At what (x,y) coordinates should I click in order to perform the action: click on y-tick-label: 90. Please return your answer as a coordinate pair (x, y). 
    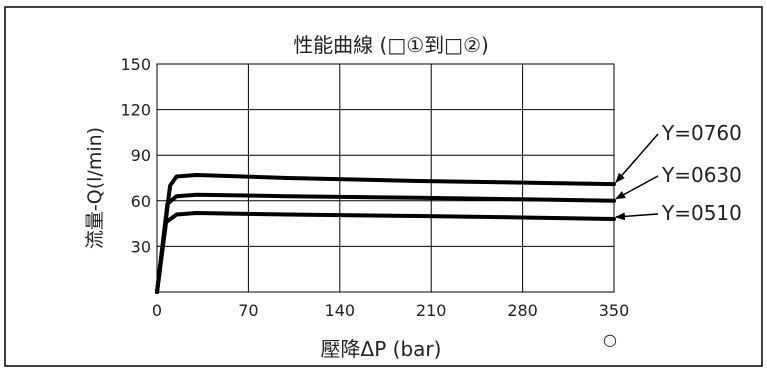
    Looking at the image, I should click on (141, 155).